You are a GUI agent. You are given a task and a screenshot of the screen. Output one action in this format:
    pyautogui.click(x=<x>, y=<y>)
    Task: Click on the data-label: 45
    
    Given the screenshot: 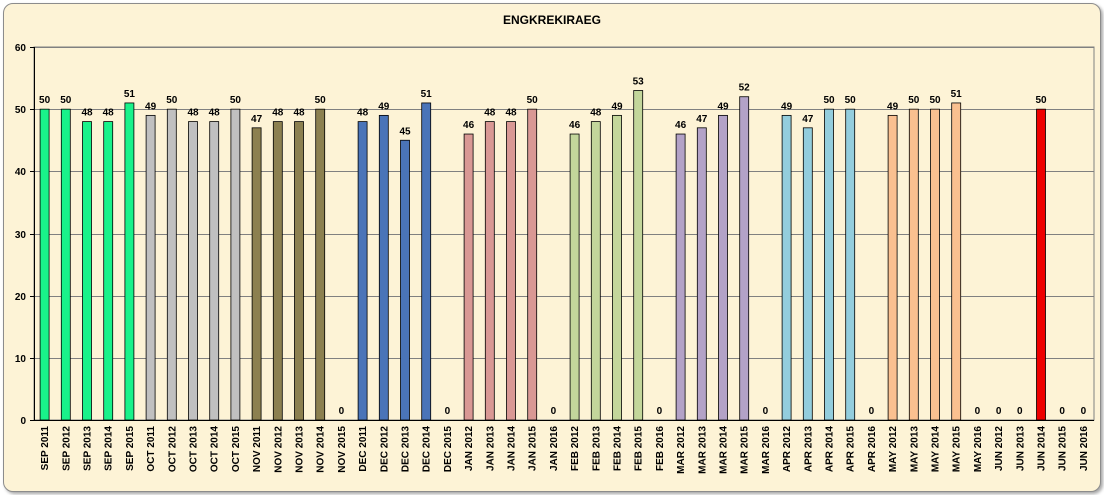 What is the action you would take?
    pyautogui.click(x=405, y=131)
    